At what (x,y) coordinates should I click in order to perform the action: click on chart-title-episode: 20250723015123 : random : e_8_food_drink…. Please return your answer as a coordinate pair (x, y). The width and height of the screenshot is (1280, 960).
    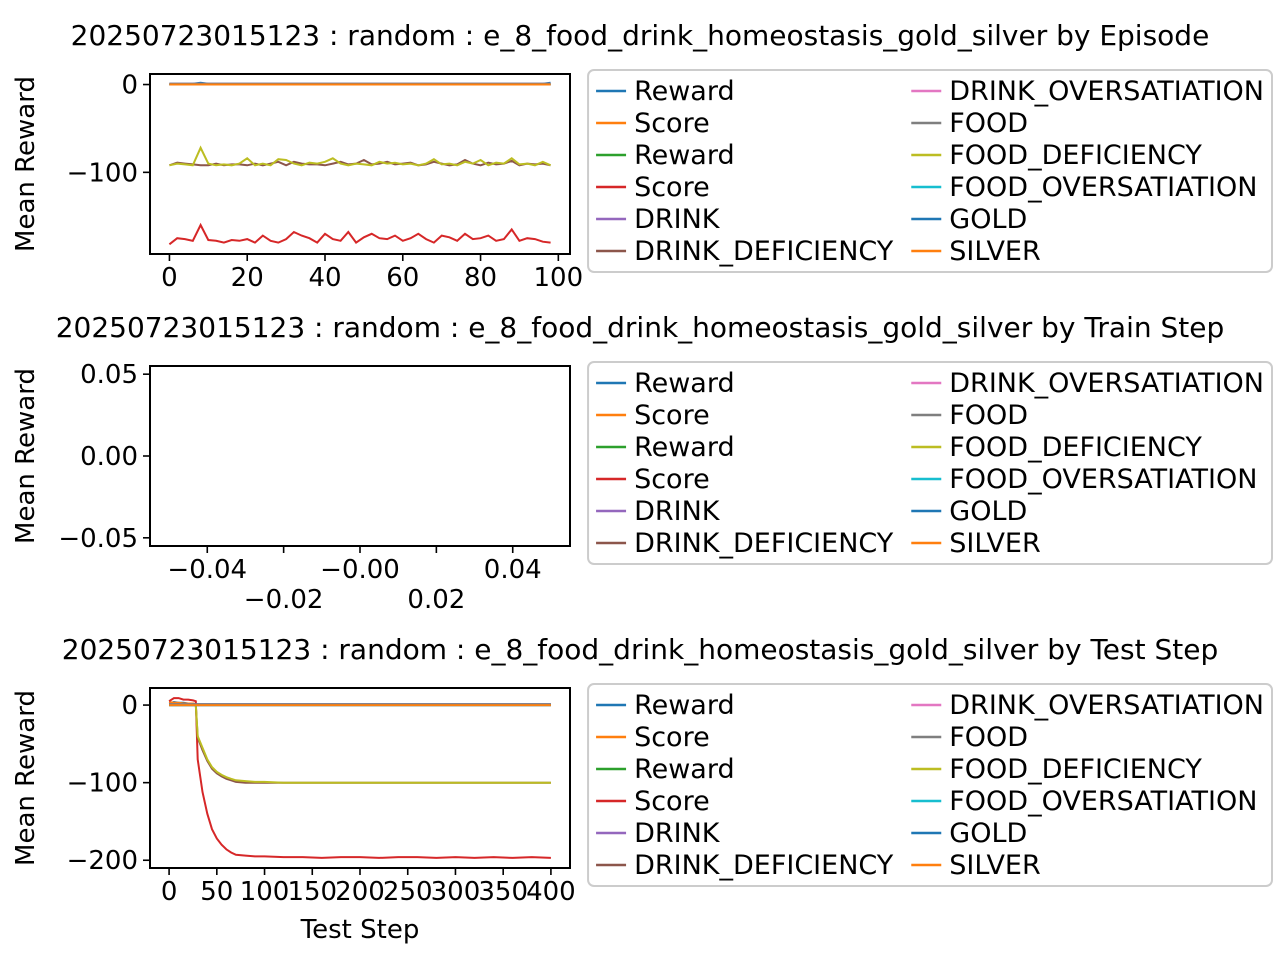
    Looking at the image, I should click on (640, 35).